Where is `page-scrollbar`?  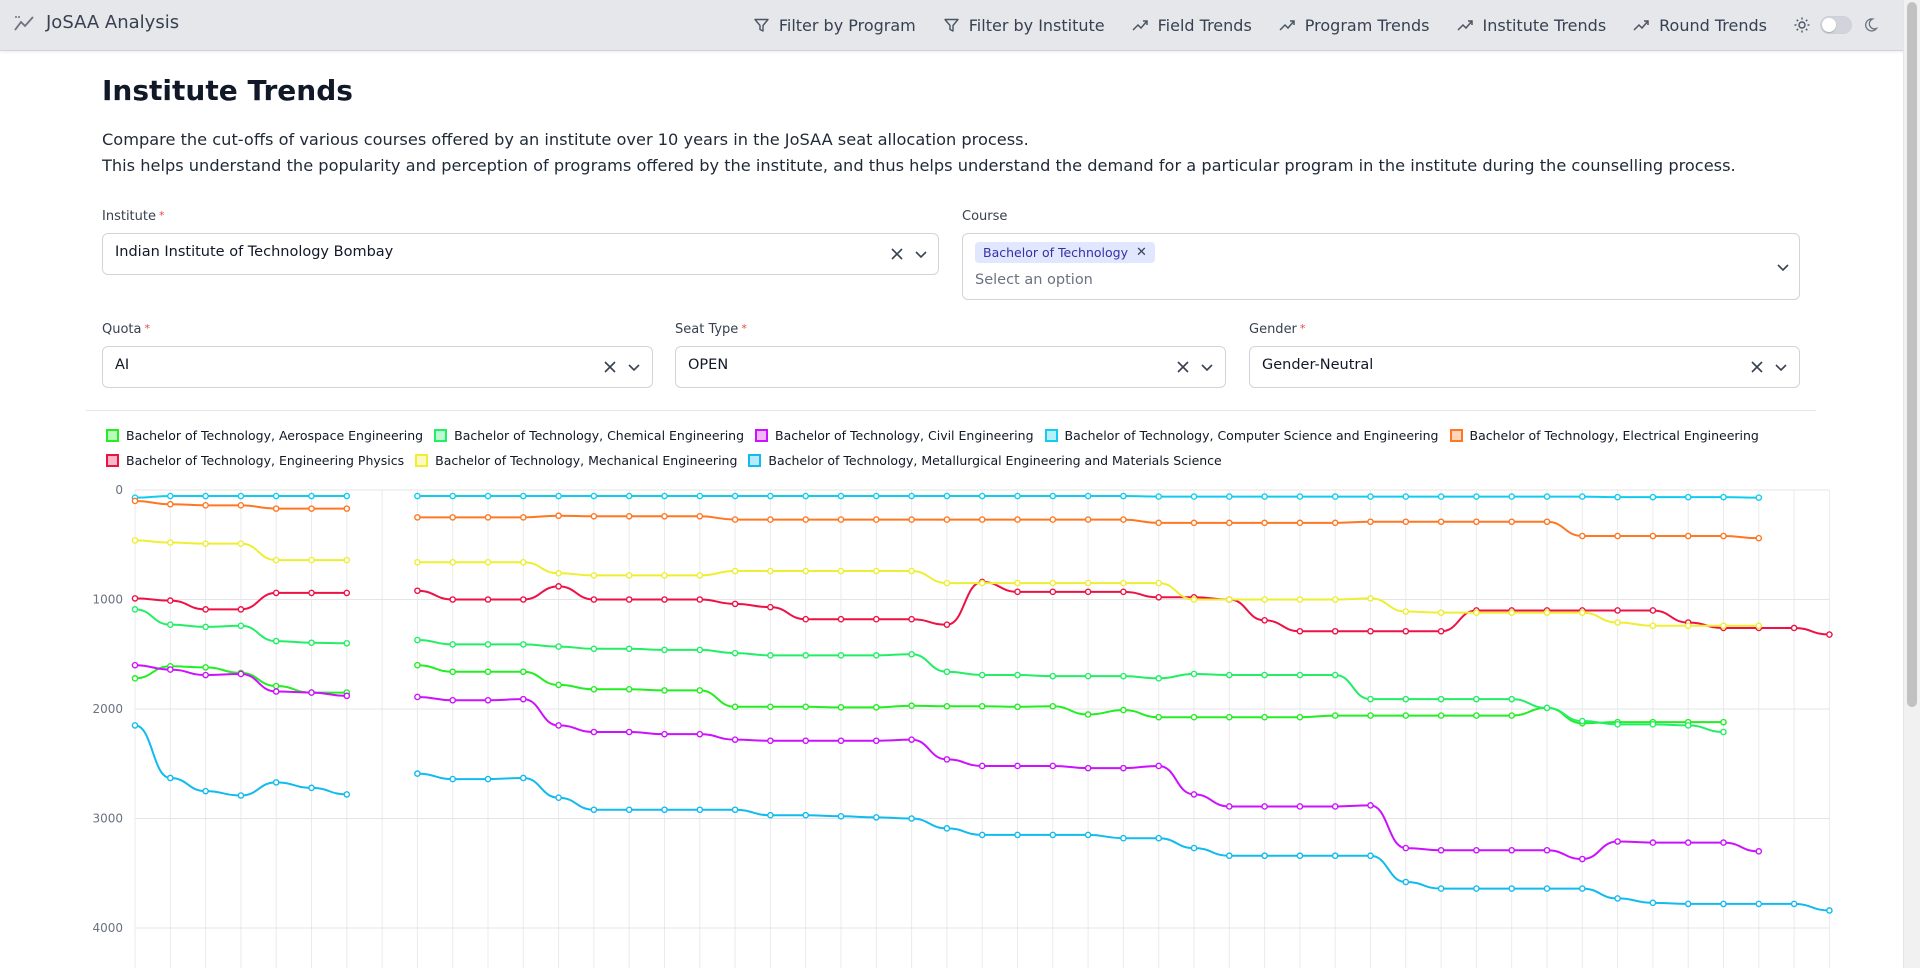 page-scrollbar is located at coordinates (1911, 484).